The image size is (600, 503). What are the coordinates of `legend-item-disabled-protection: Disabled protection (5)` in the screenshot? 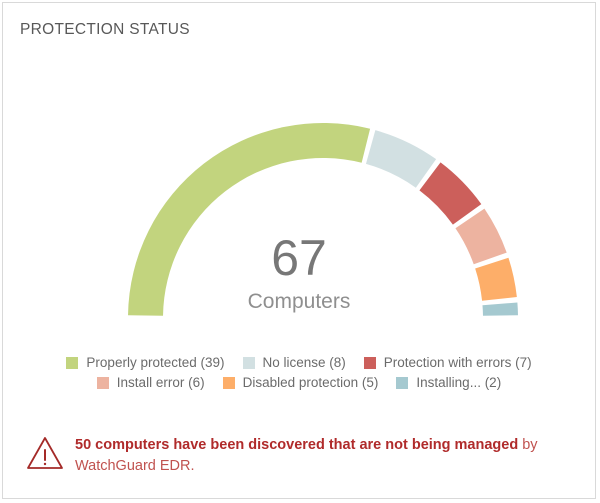 It's located at (300, 382).